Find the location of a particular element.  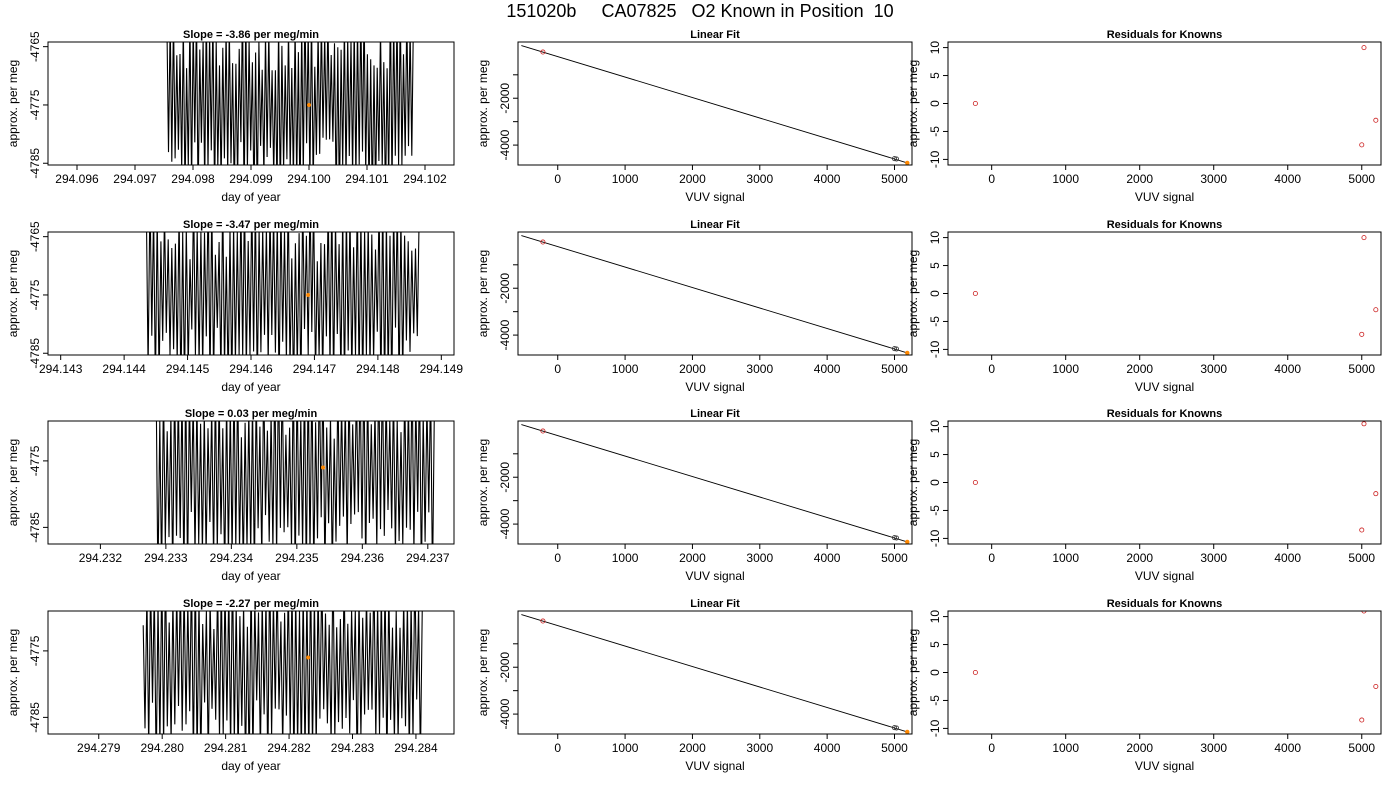

x-tick-label: 294.099 is located at coordinates (251, 179).